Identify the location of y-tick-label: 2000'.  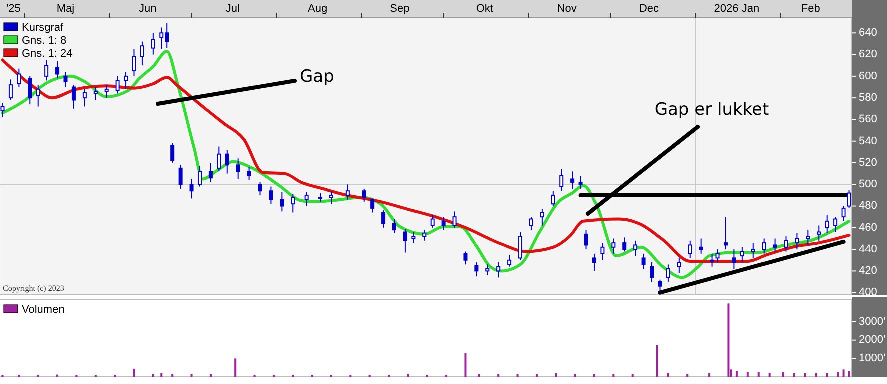
(872, 340).